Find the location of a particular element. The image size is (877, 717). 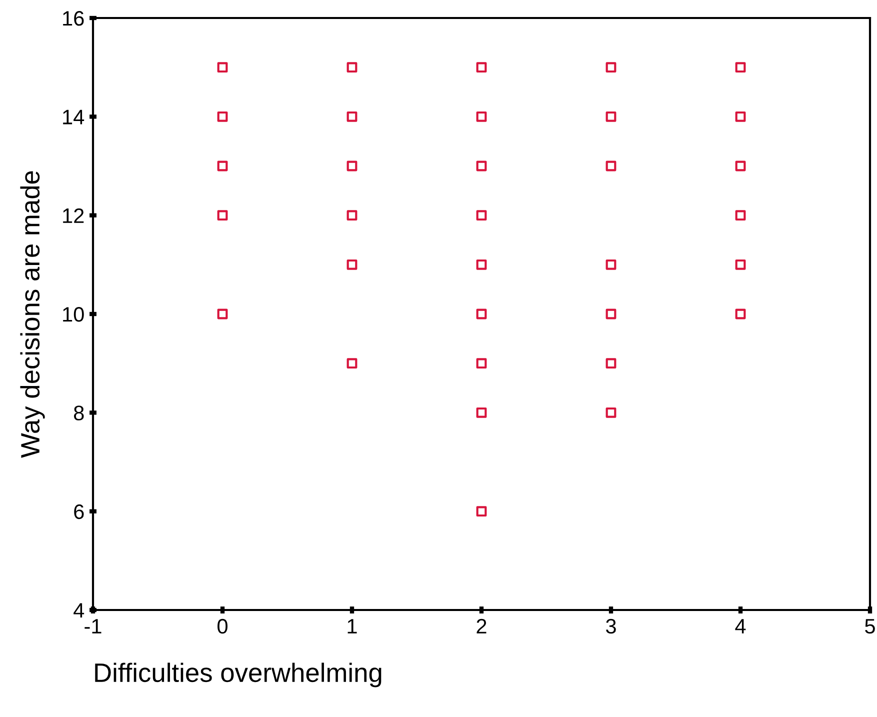

x-axis-title: Difficulties overwhelming is located at coordinates (238, 675).